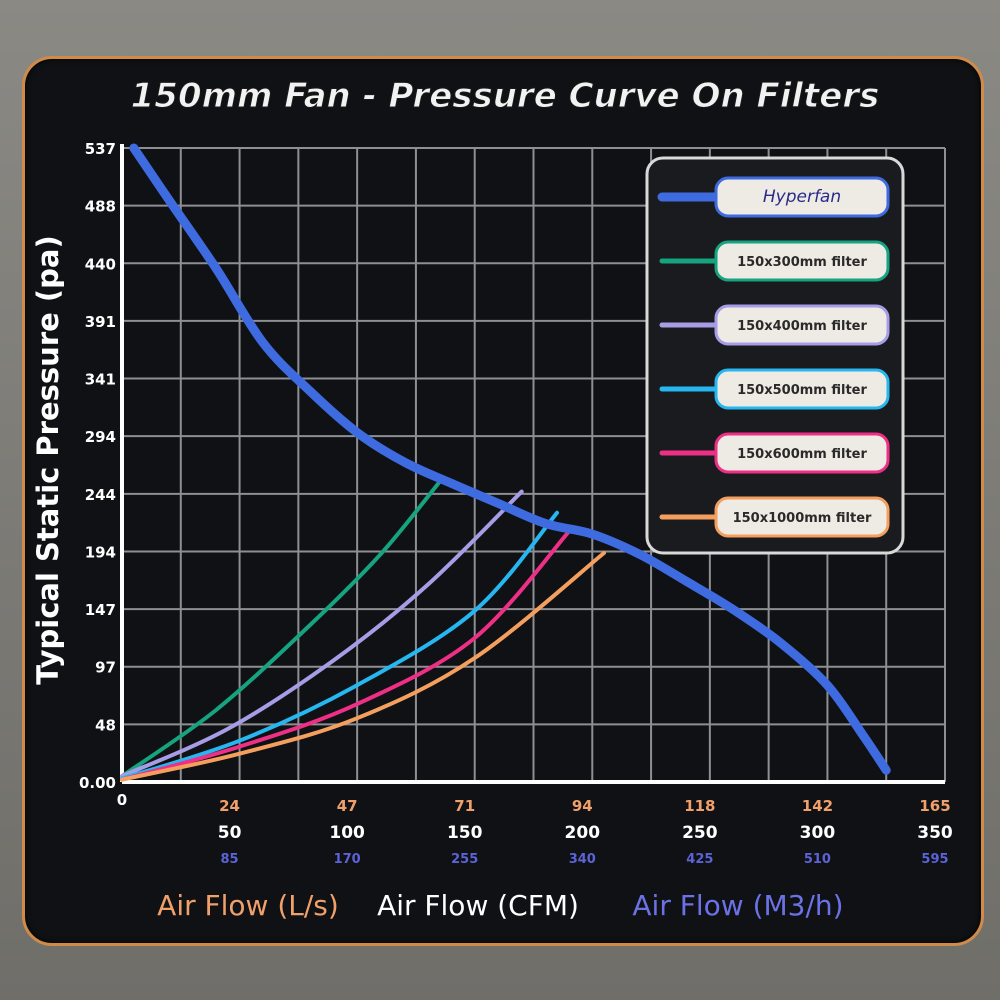 This screenshot has height=1000, width=1000. What do you see at coordinates (48, 459) in the screenshot?
I see `y-axis-label: Typical Static Pressure (pa)` at bounding box center [48, 459].